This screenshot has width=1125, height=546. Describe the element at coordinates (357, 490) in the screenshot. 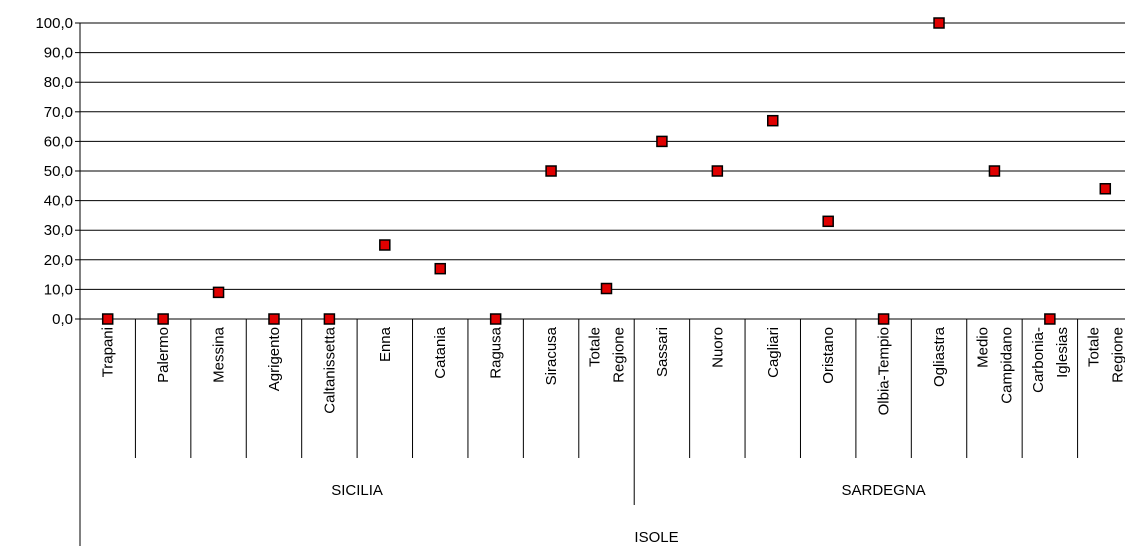

I see `group-label: SICILIA` at that location.